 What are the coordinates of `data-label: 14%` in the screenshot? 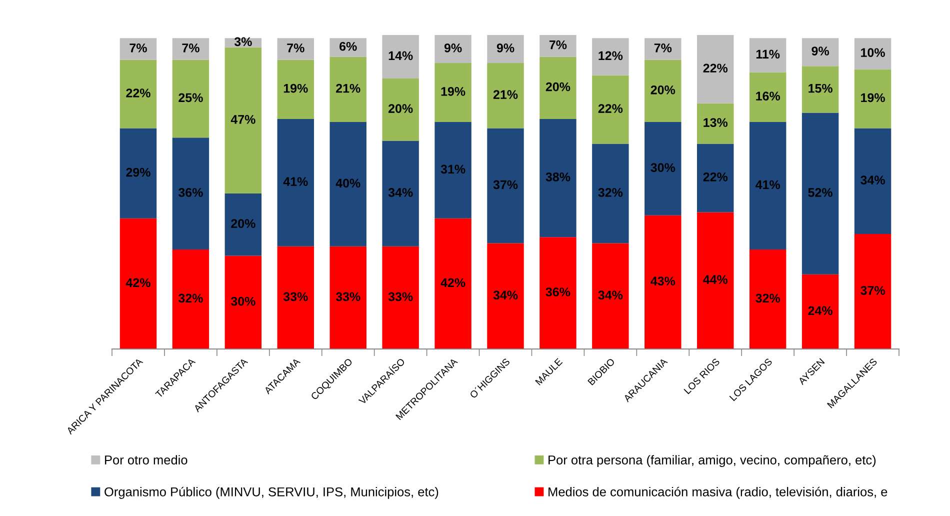 It's located at (400, 55).